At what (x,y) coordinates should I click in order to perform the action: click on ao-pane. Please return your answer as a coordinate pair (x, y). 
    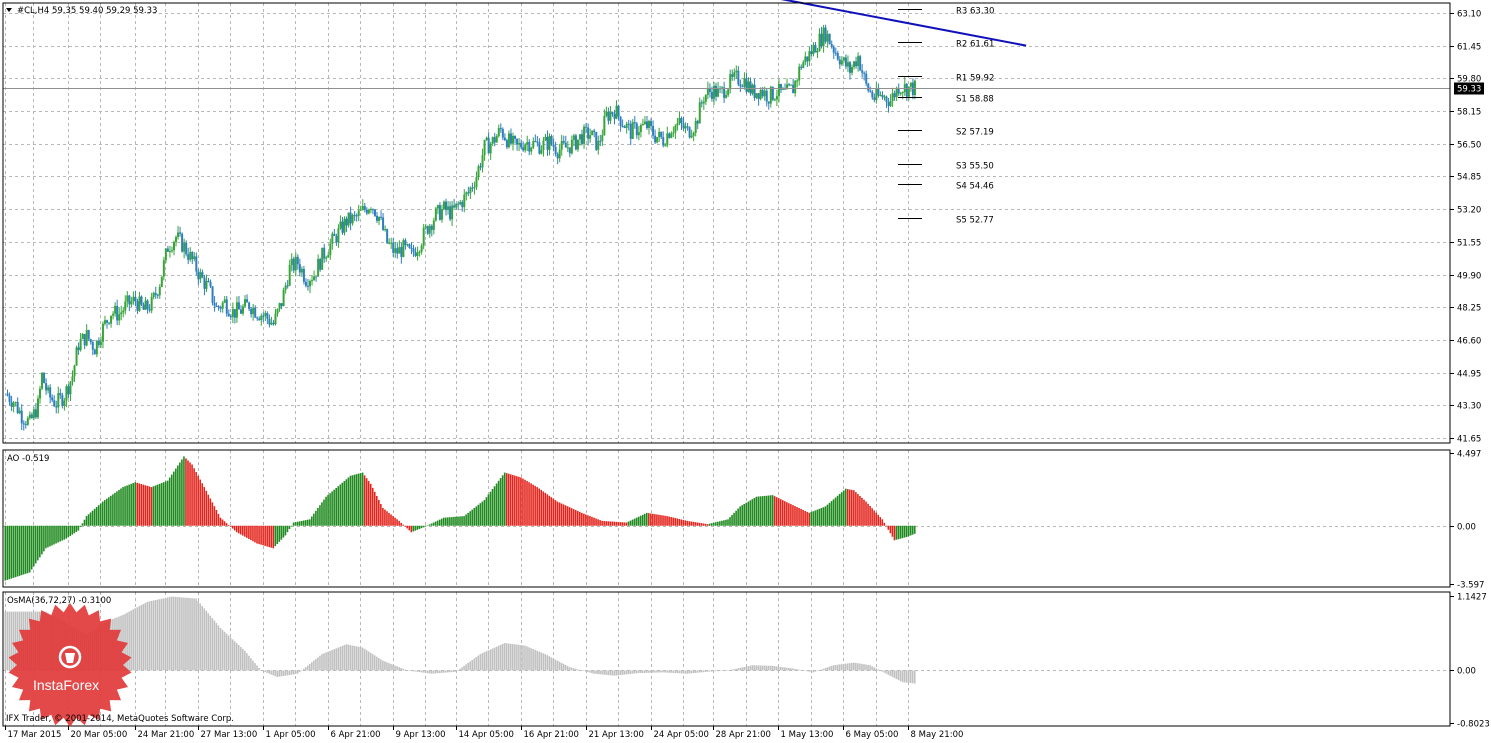
    Looking at the image, I should click on (460, 518).